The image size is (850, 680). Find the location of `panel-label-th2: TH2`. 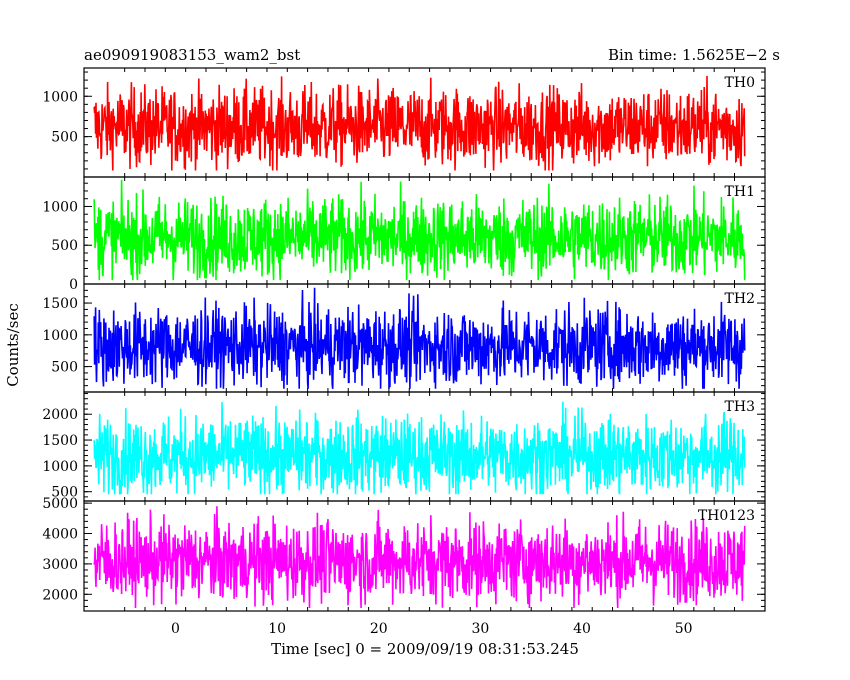

panel-label-th2: TH2 is located at coordinates (740, 299).